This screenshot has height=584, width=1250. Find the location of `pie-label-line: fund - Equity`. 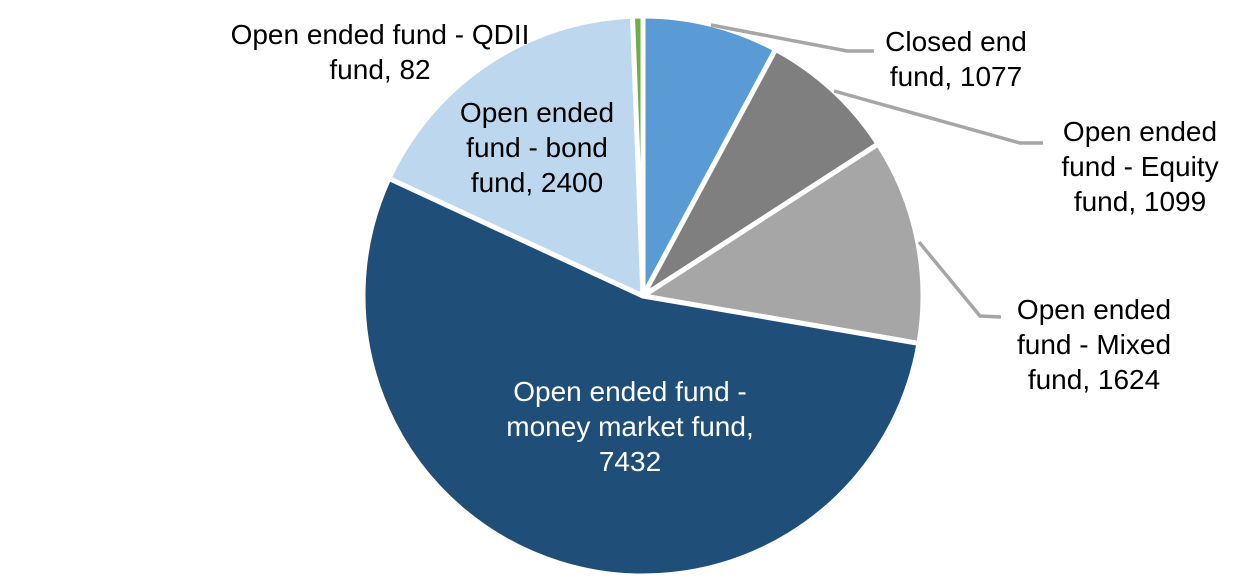

pie-label-line: fund - Equity is located at coordinates (1140, 166).